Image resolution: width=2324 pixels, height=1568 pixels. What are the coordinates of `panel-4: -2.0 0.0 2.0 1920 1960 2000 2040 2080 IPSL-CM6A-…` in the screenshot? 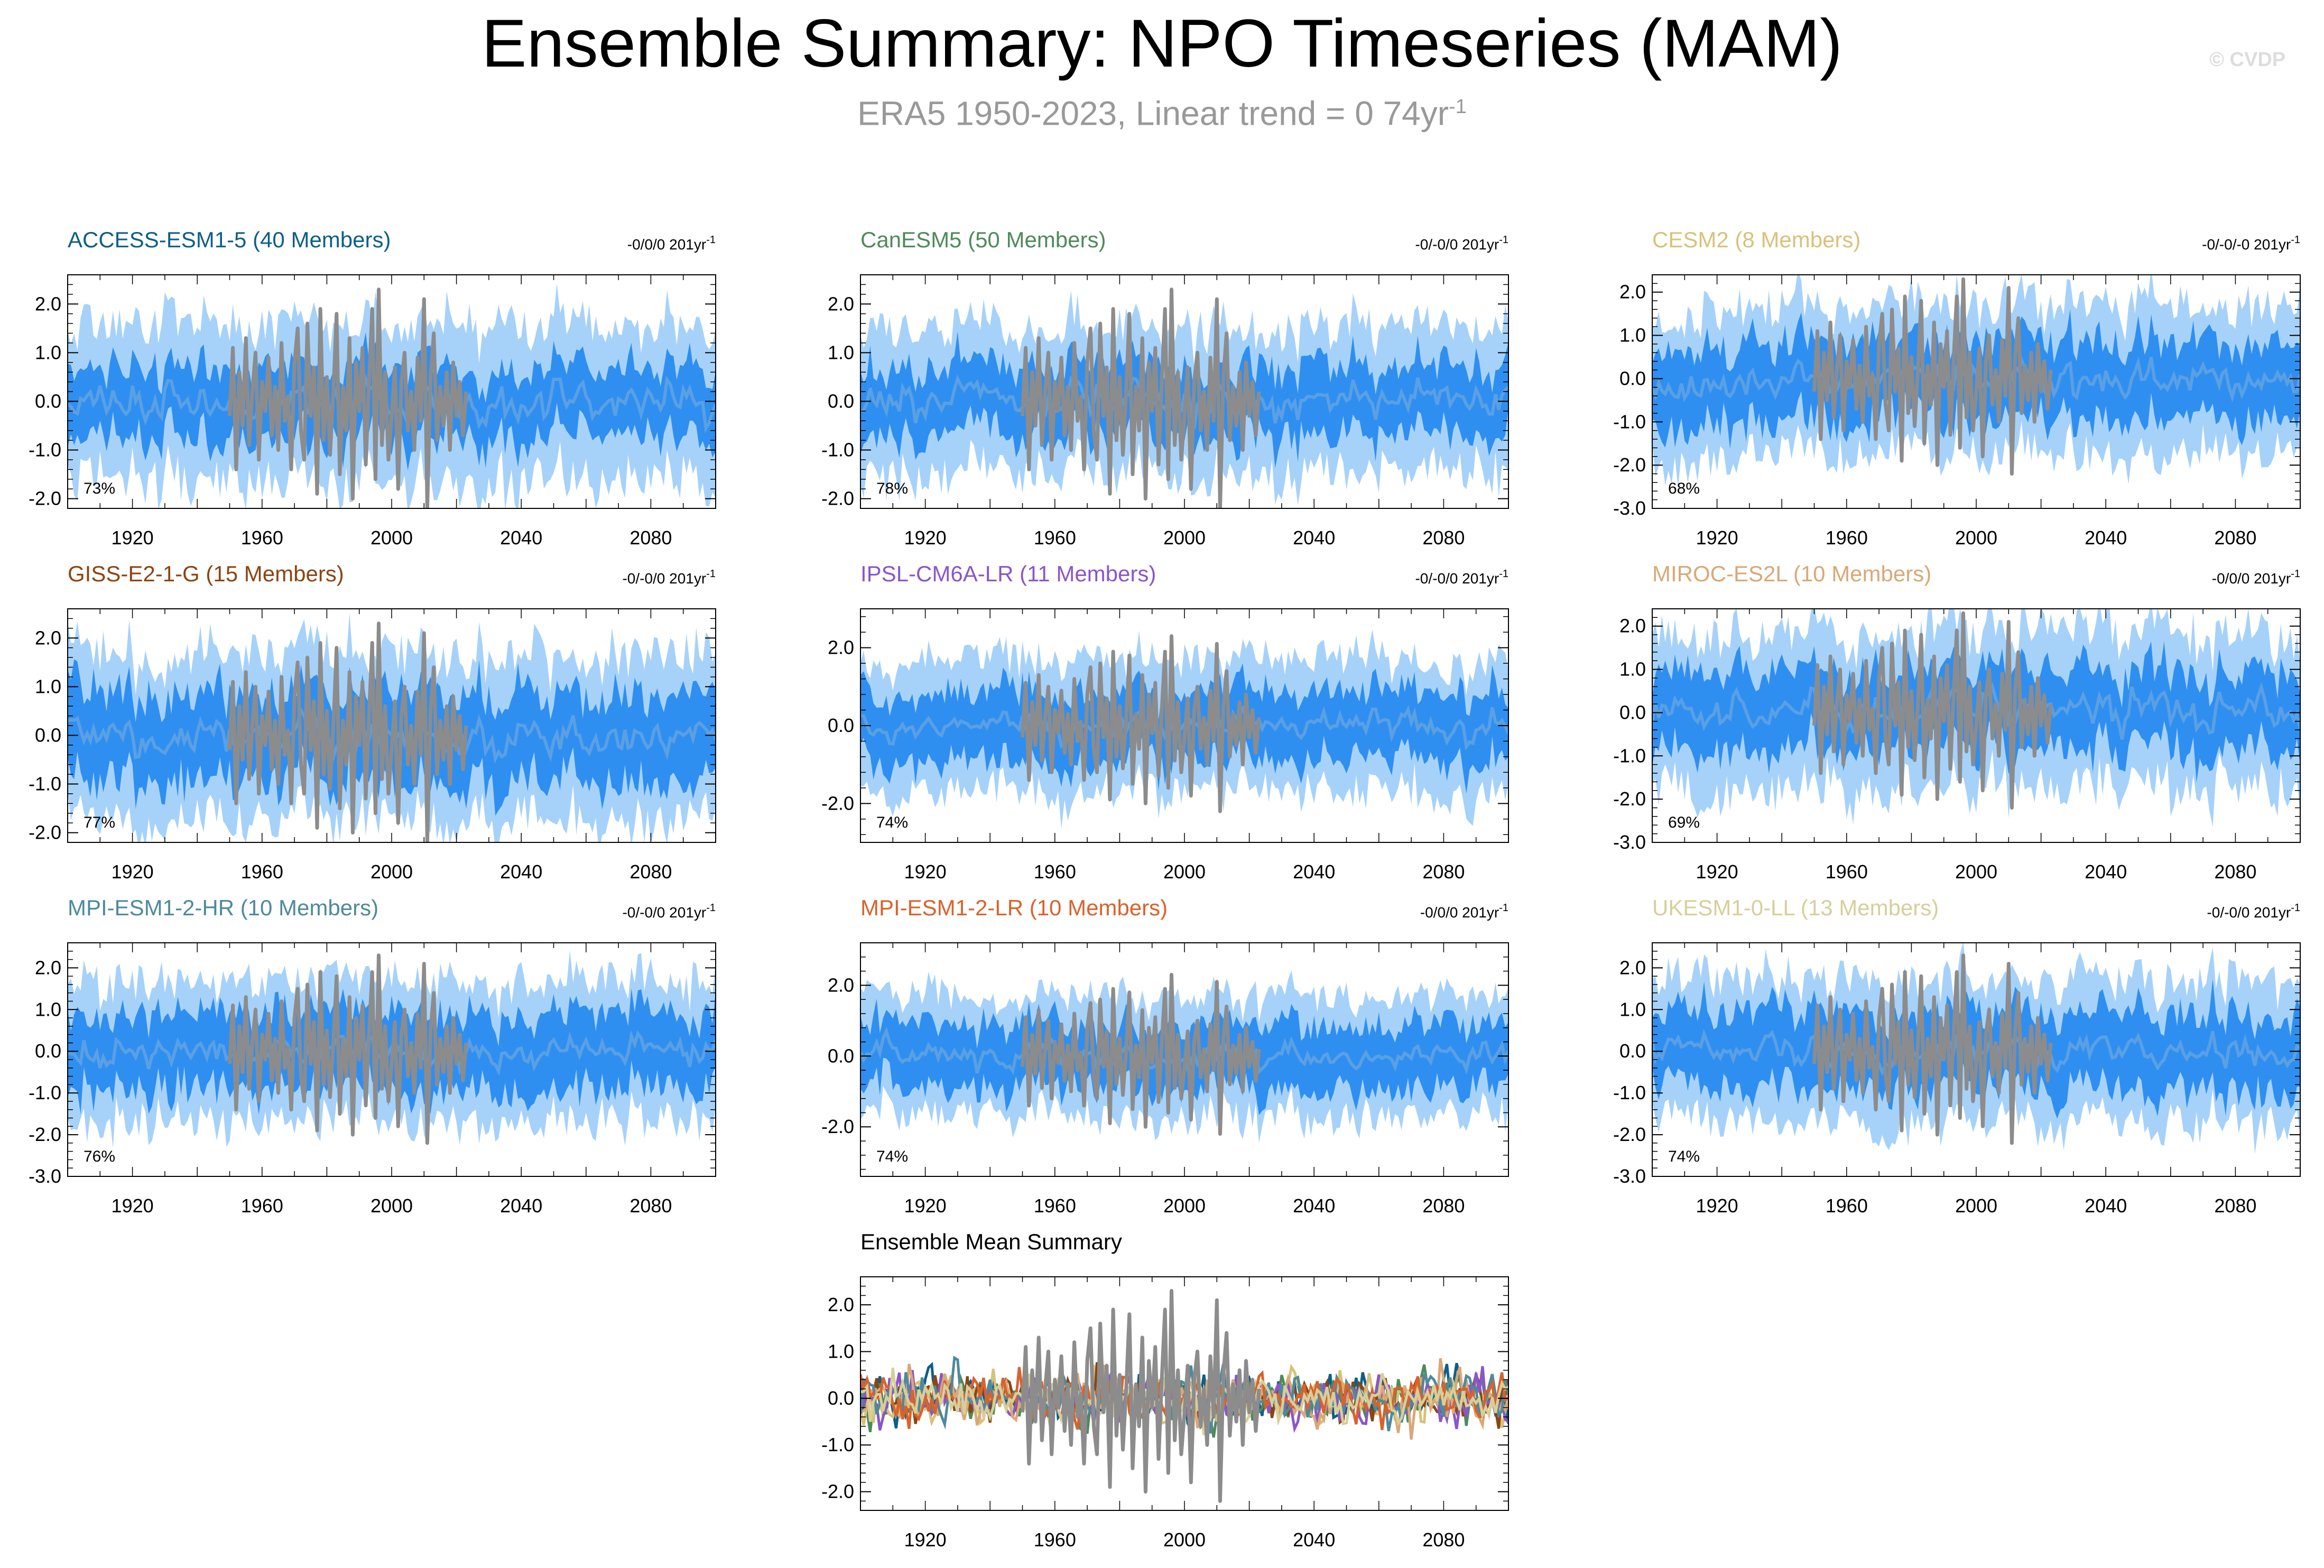 It's located at (1165, 722).